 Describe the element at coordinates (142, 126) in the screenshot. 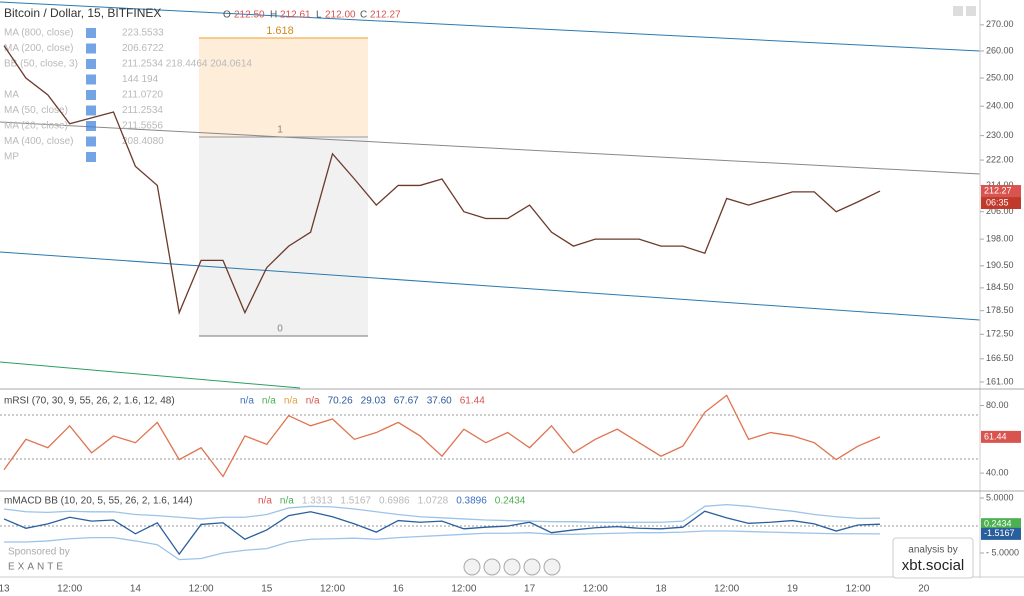

I see `indicator-value: 211.5656` at that location.